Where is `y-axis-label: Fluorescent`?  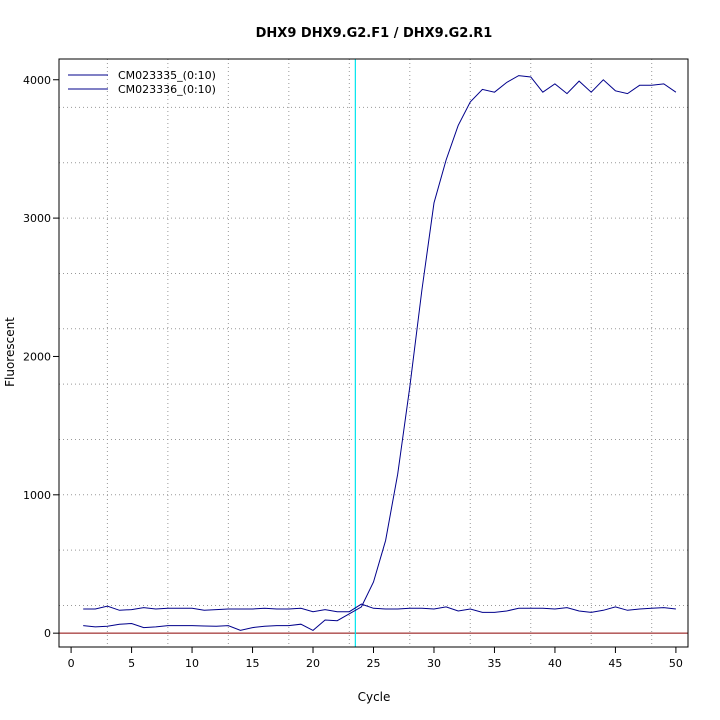 y-axis-label: Fluorescent is located at coordinates (10, 352).